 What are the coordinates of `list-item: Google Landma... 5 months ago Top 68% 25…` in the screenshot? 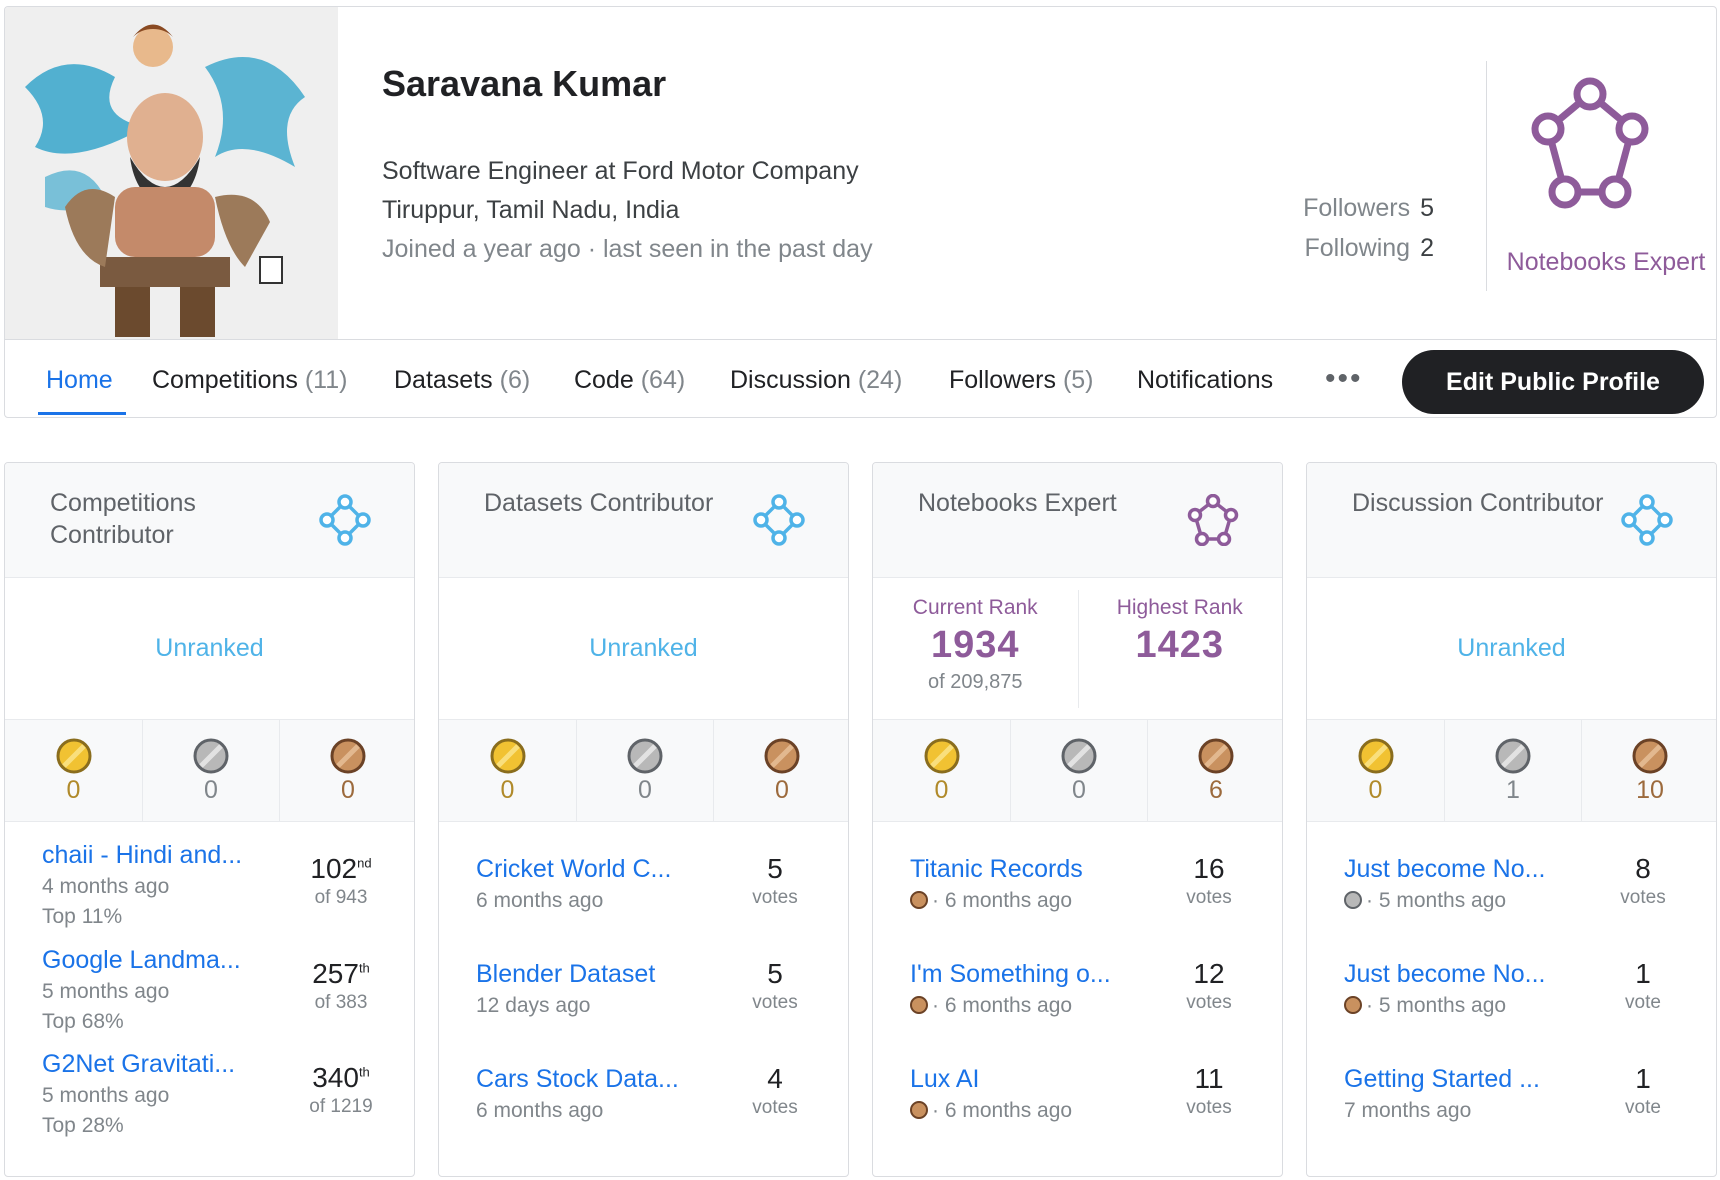 It's located at (209, 996).